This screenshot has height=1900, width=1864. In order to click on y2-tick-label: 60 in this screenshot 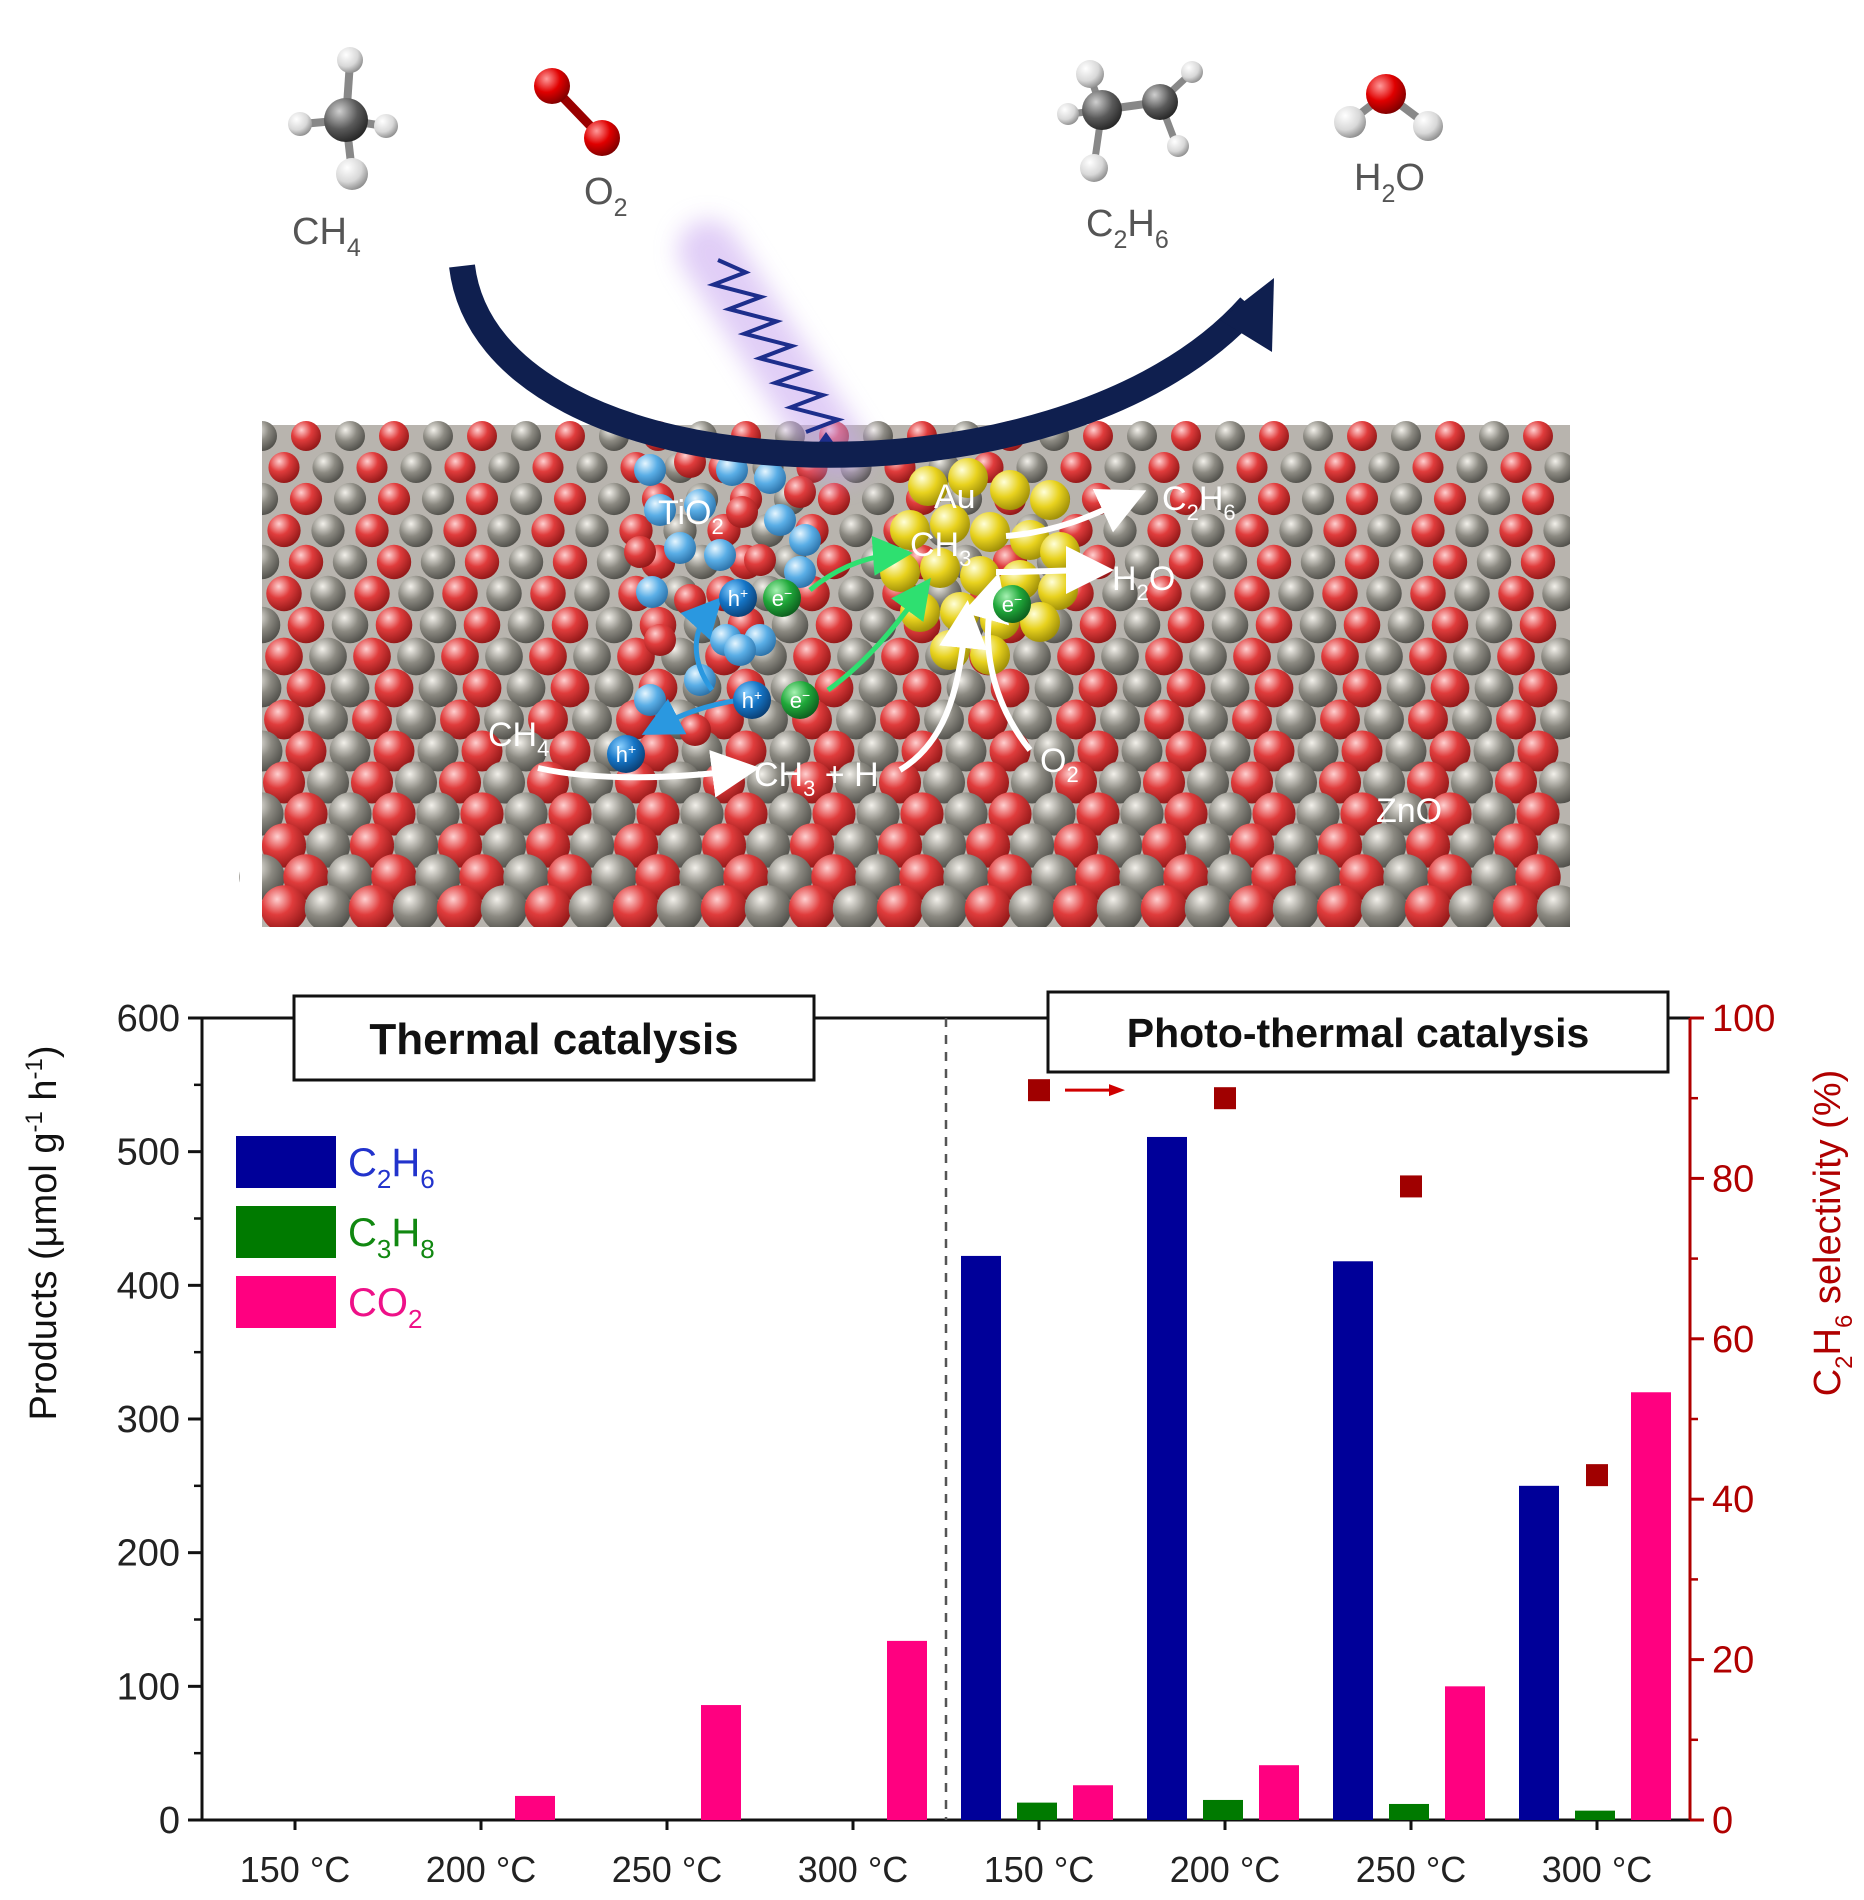, I will do `click(1733, 1340)`.